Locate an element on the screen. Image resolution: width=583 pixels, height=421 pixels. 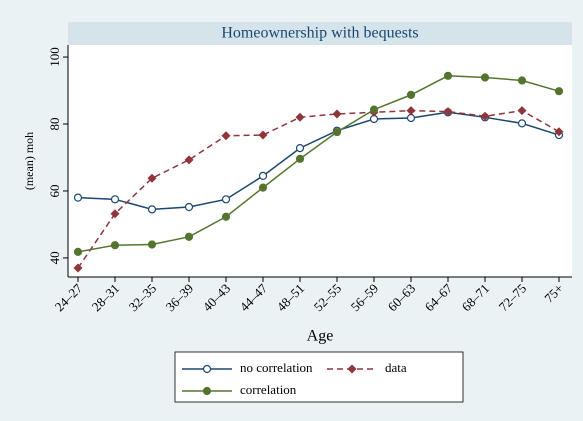
legend-label: no correlation is located at coordinates (276, 367).